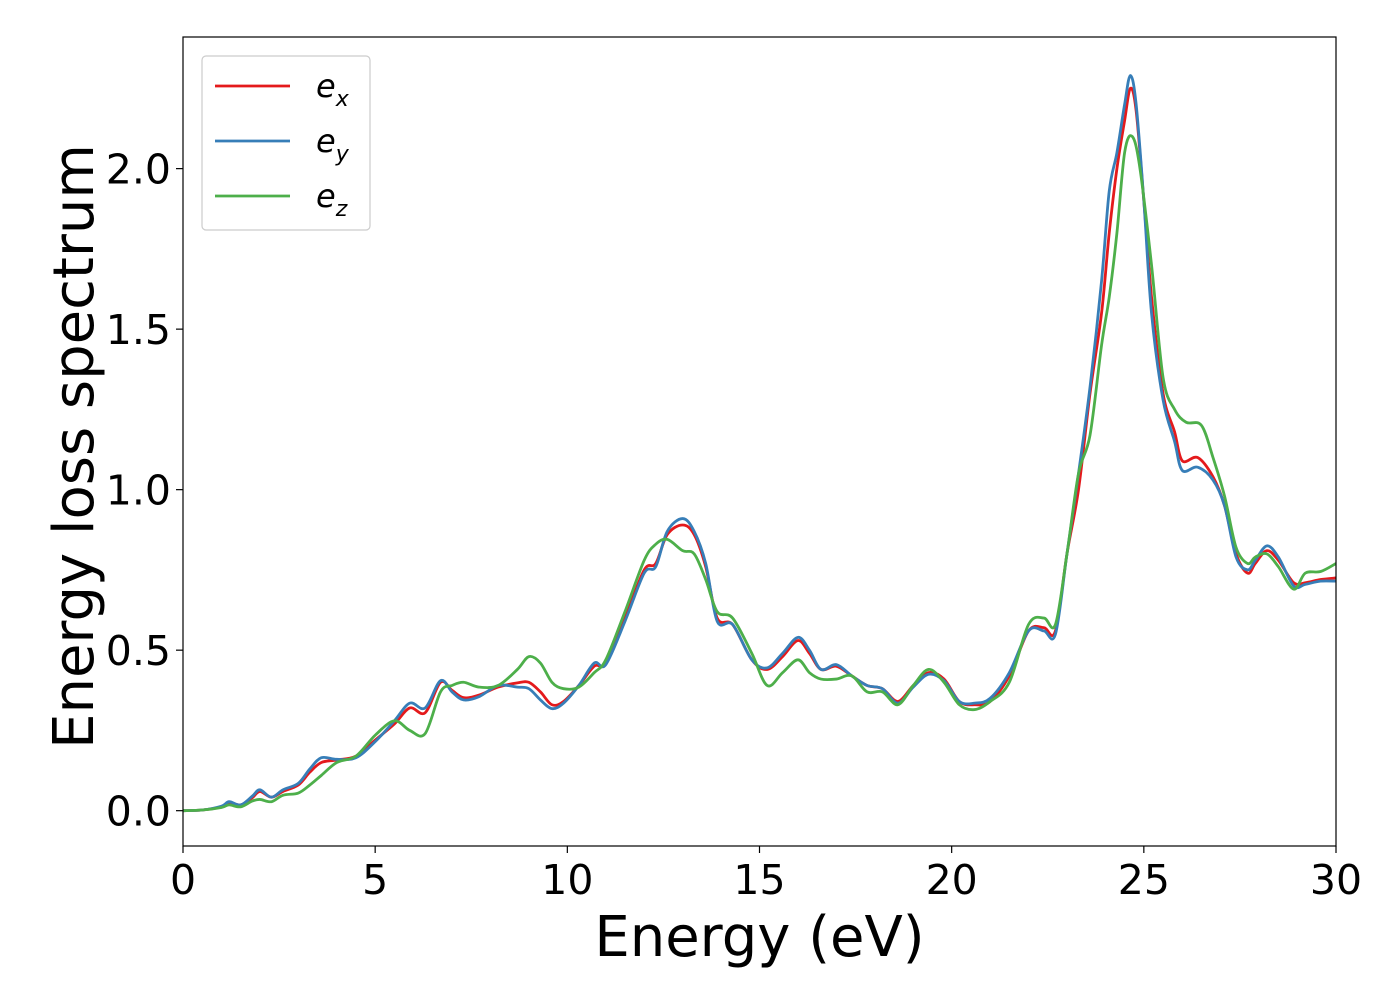 The image size is (1400, 1000). Describe the element at coordinates (138, 330) in the screenshot. I see `y-tick-label: 1.5` at that location.